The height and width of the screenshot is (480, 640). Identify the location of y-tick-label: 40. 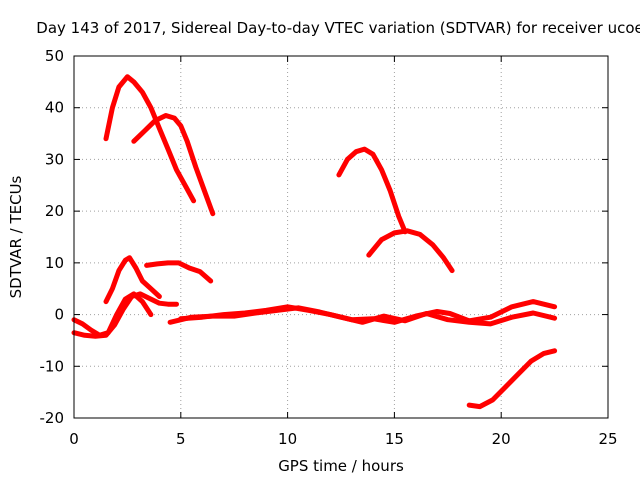
(54, 108).